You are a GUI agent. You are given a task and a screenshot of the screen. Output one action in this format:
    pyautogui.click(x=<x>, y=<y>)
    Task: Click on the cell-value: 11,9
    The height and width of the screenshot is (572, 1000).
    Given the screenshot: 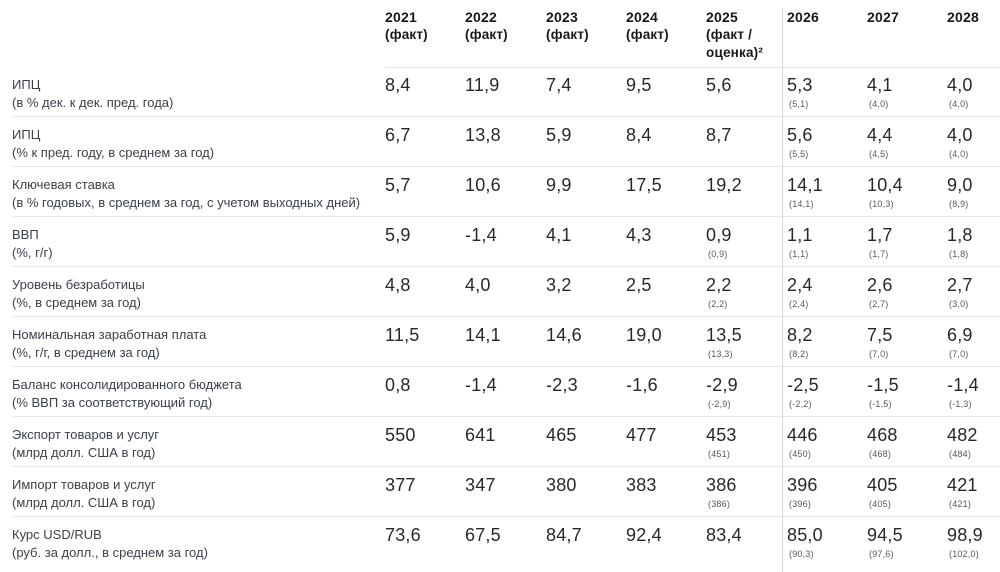 What is the action you would take?
    pyautogui.click(x=482, y=85)
    